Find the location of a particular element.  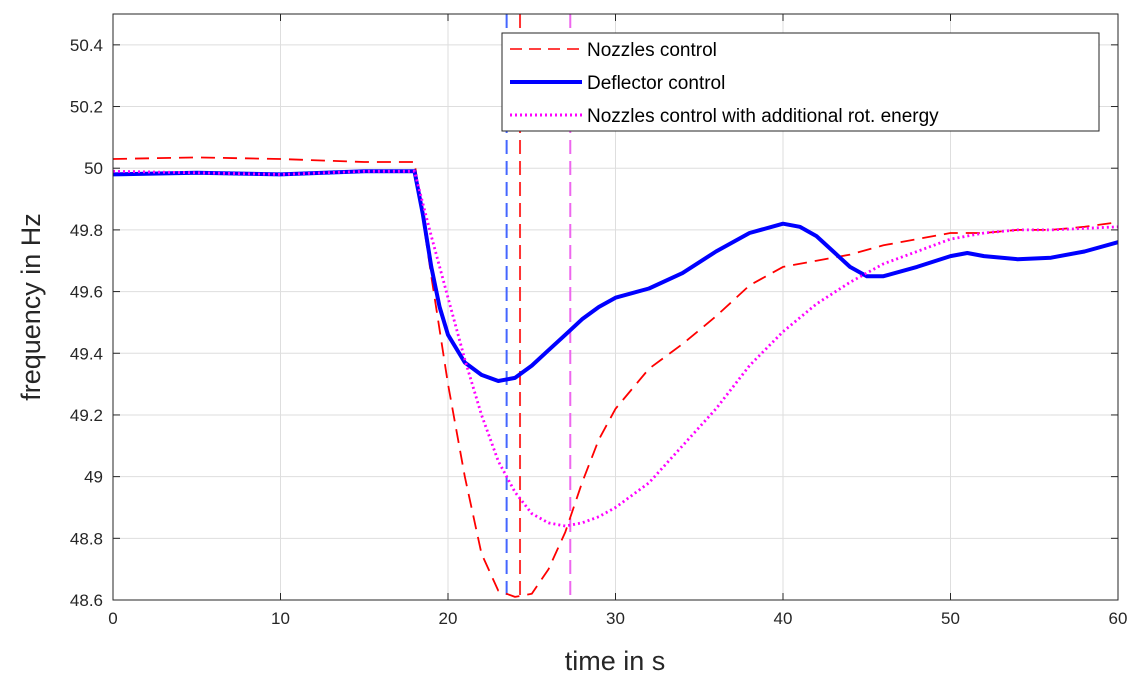

y-tick-label: 50.4 is located at coordinates (86, 45).